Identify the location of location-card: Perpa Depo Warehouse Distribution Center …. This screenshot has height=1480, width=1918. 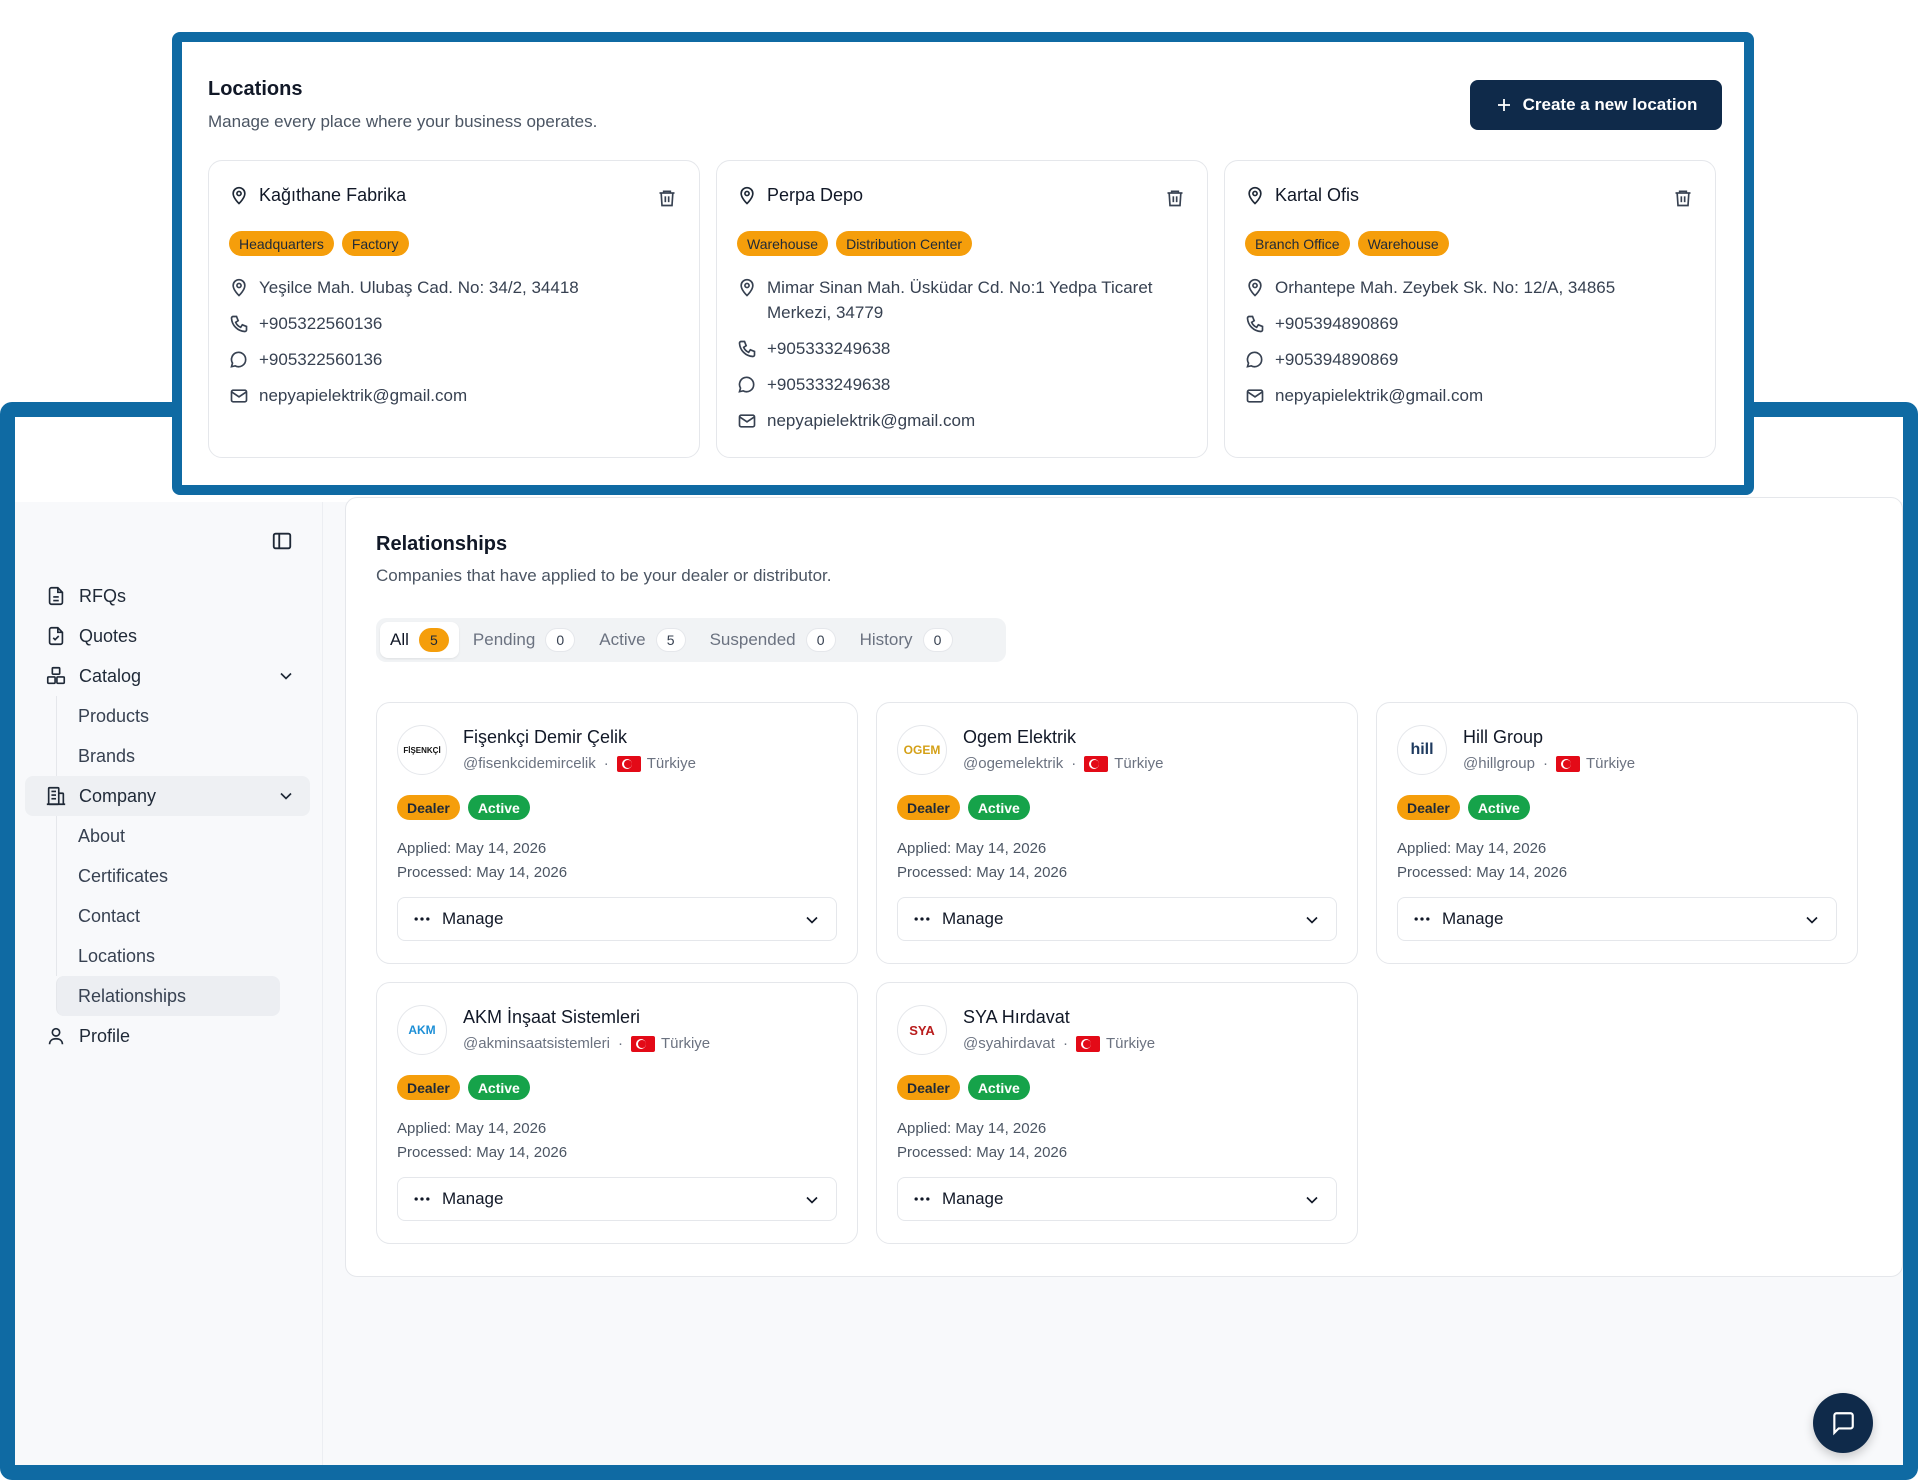
(962, 309).